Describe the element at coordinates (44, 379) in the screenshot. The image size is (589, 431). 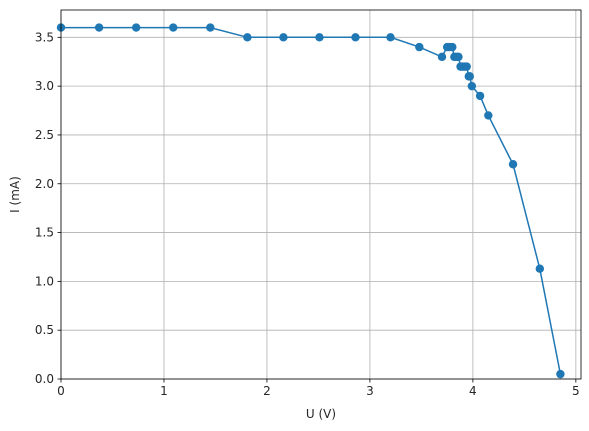
I see `y-tick-label: 0.0` at that location.